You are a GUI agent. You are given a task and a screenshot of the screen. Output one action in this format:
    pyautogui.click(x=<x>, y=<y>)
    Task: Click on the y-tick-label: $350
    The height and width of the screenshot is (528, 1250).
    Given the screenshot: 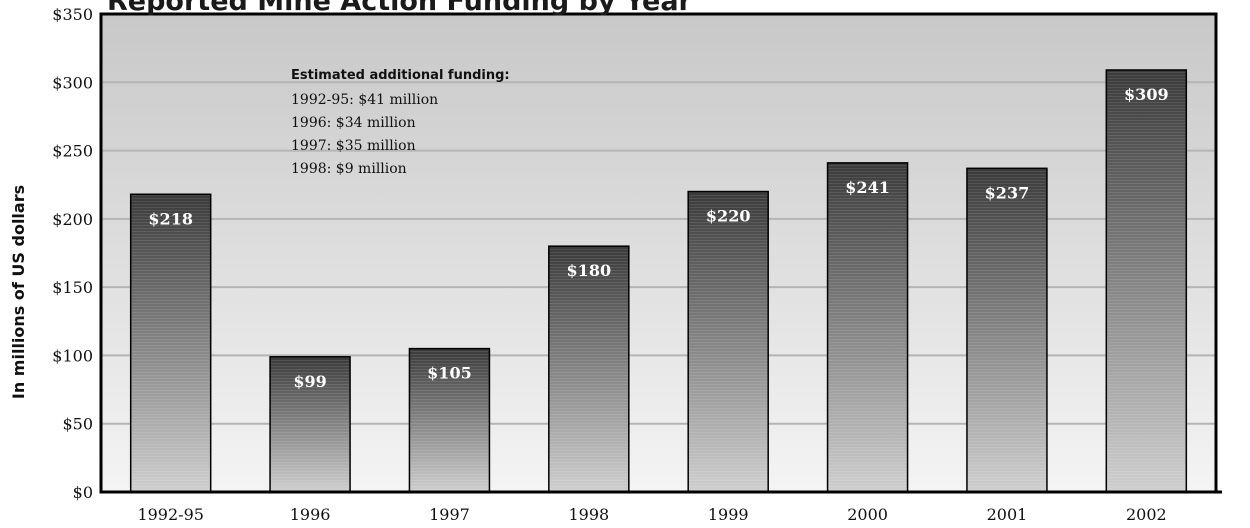 What is the action you would take?
    pyautogui.click(x=72, y=14)
    